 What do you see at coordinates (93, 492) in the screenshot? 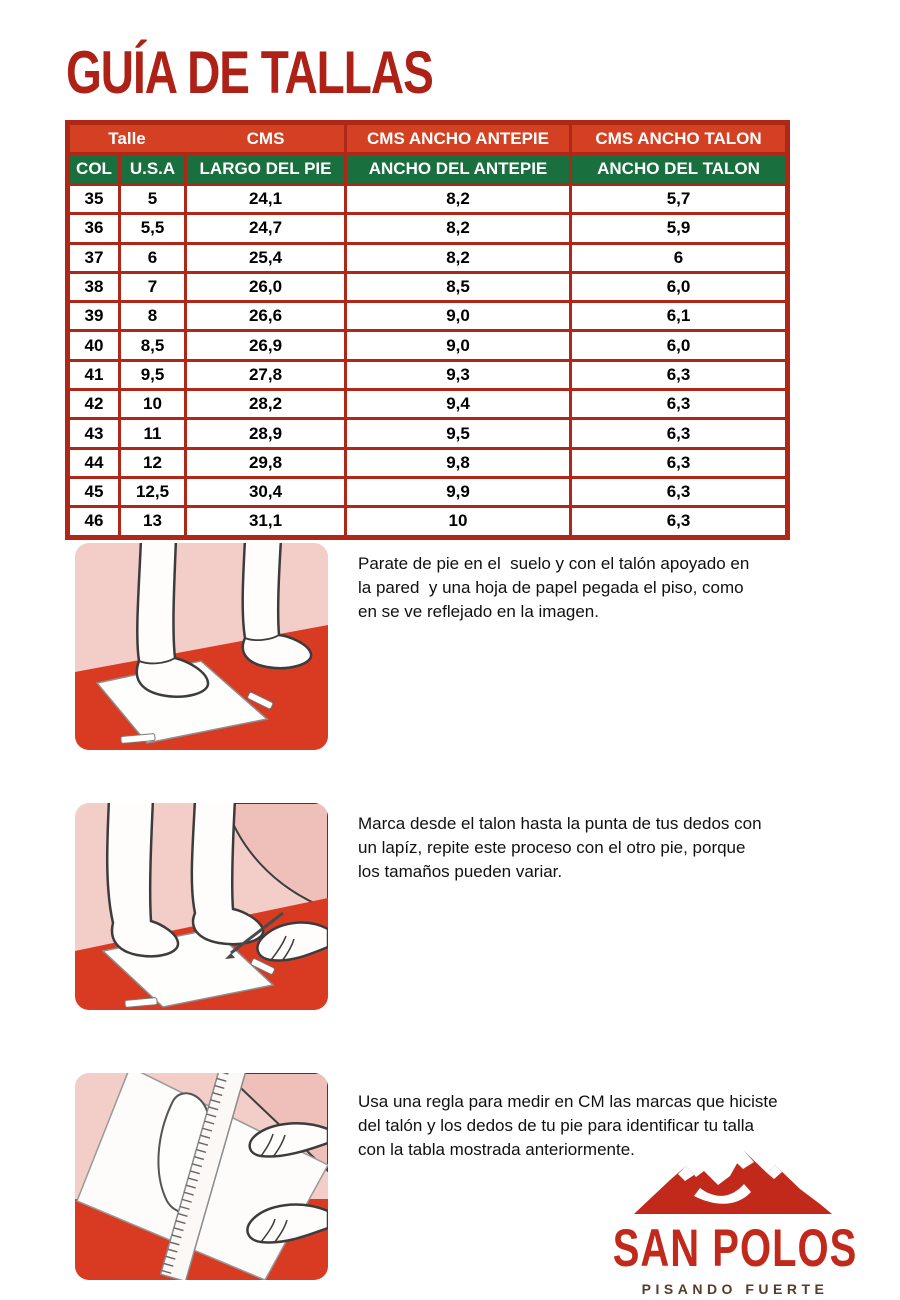
I see `table-cell: 45` at bounding box center [93, 492].